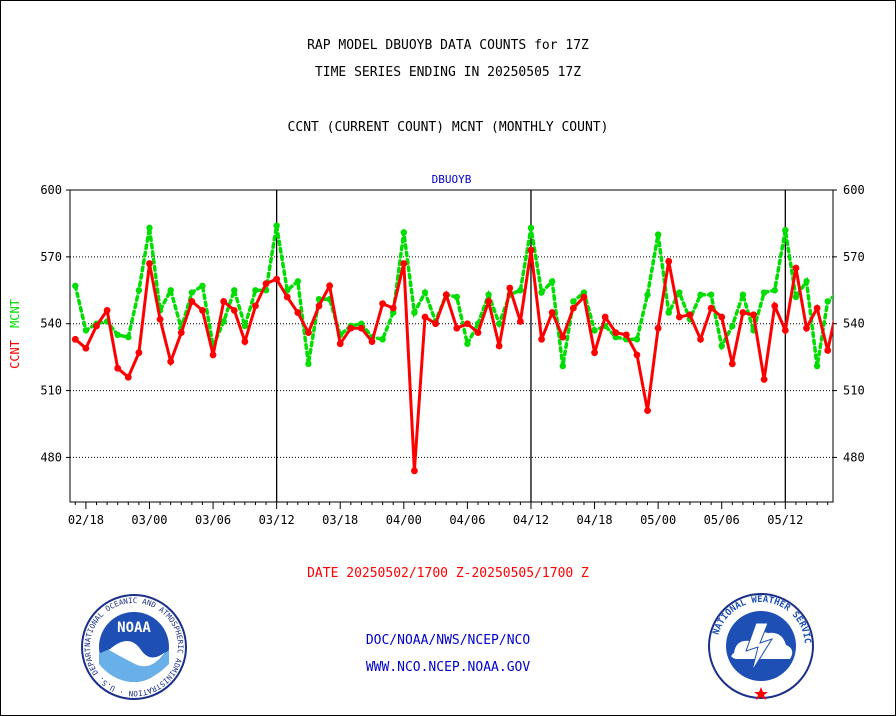 Image resolution: width=896 pixels, height=716 pixels. What do you see at coordinates (448, 667) in the screenshot?
I see `footer-website: WWW.NCO.NCEP.NOAA.GOV` at bounding box center [448, 667].